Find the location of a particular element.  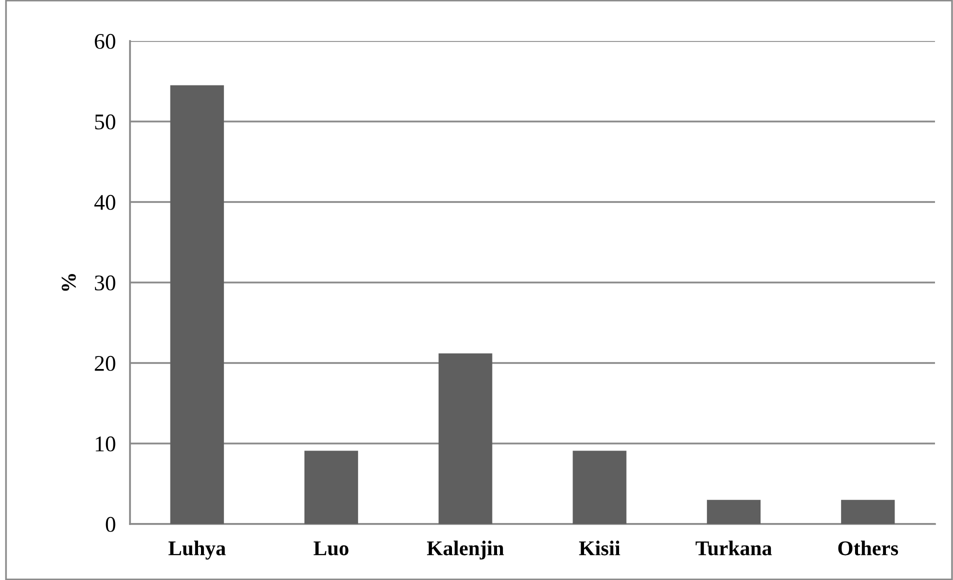

y-tick-label: 60 is located at coordinates (105, 41).